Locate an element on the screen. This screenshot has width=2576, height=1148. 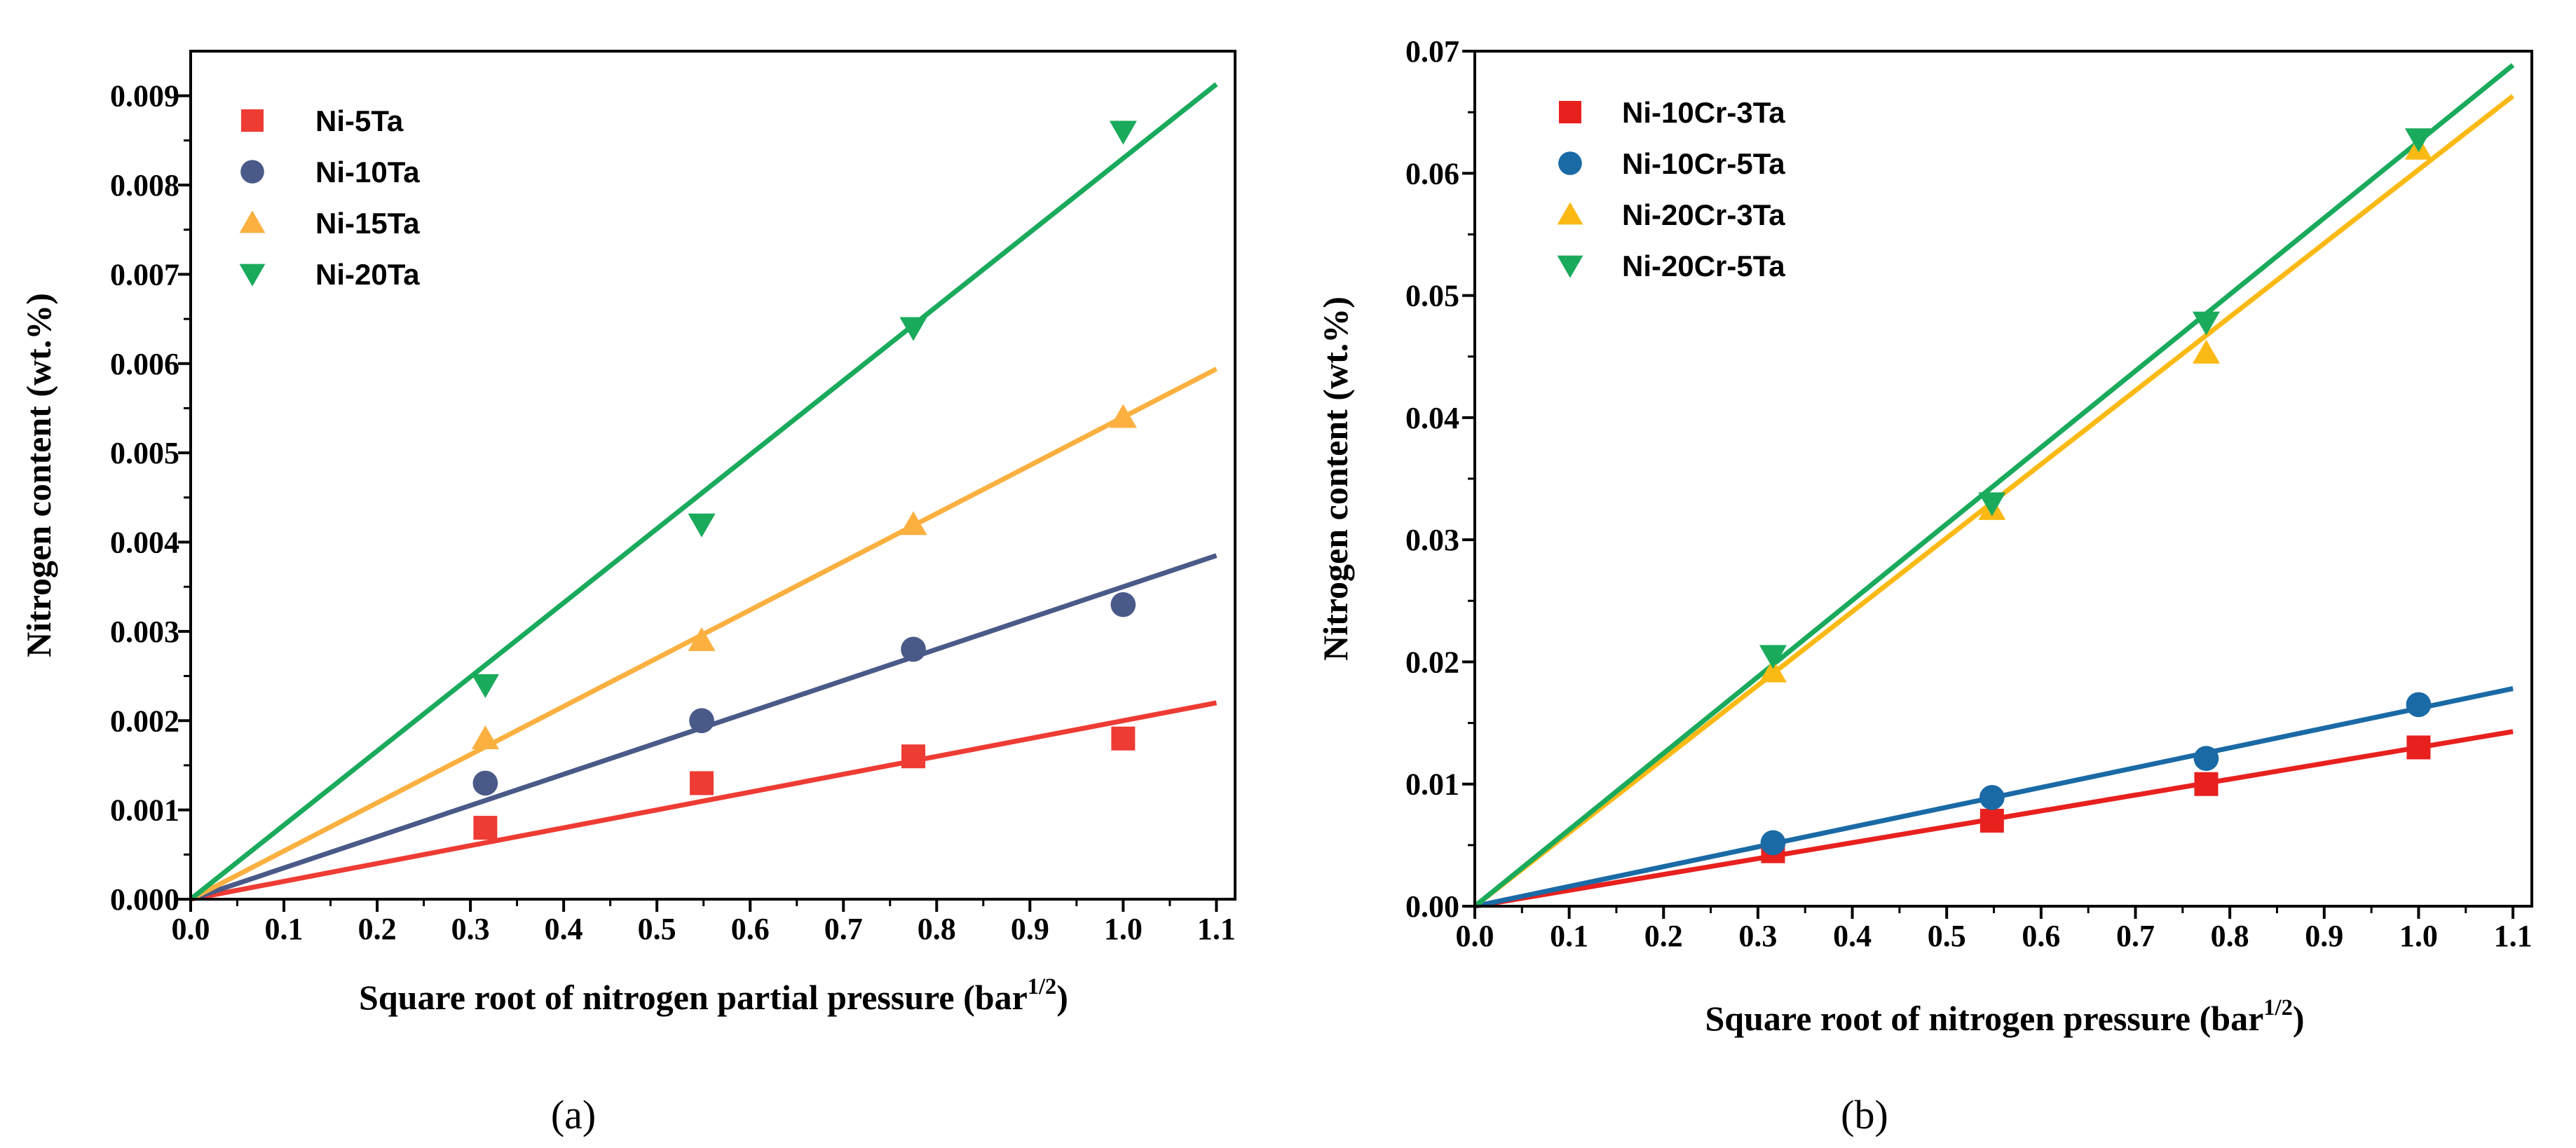
legend-label-ni-20cr-3ta: Ni-20Cr-3Ta is located at coordinates (1704, 214).